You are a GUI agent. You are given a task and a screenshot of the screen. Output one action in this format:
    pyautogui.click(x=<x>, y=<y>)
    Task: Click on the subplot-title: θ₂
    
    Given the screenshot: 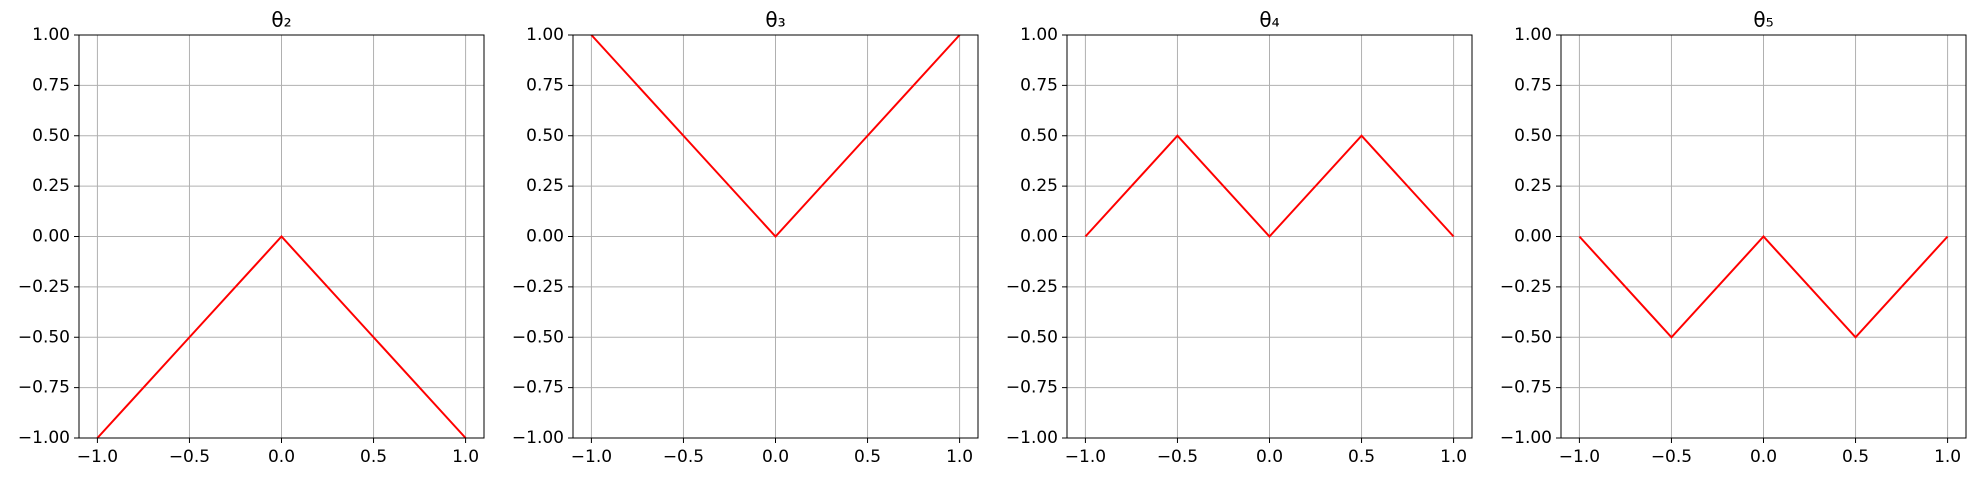 What is the action you would take?
    pyautogui.click(x=281, y=20)
    